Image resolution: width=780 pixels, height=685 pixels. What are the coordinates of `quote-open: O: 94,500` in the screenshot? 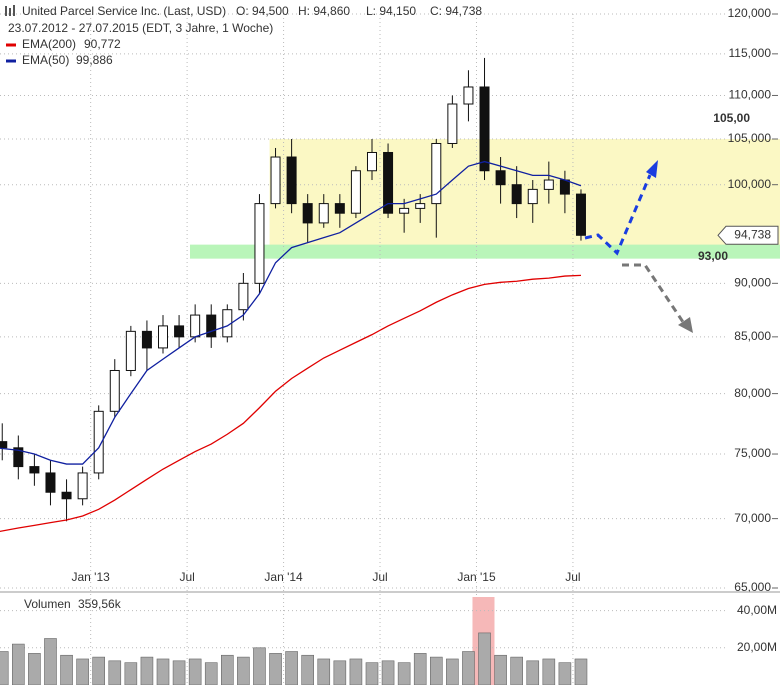 It's located at (262, 11).